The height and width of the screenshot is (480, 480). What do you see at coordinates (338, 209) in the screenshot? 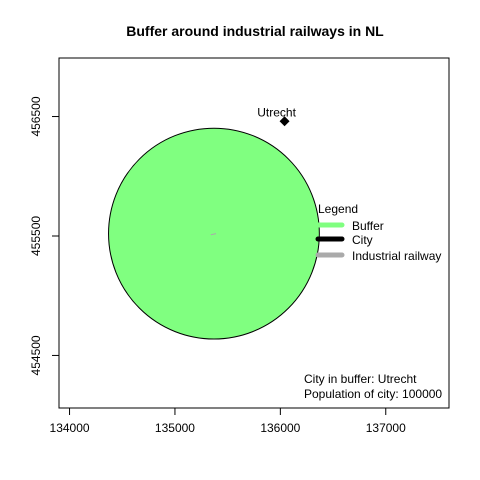
I see `legend-title: Legend` at bounding box center [338, 209].